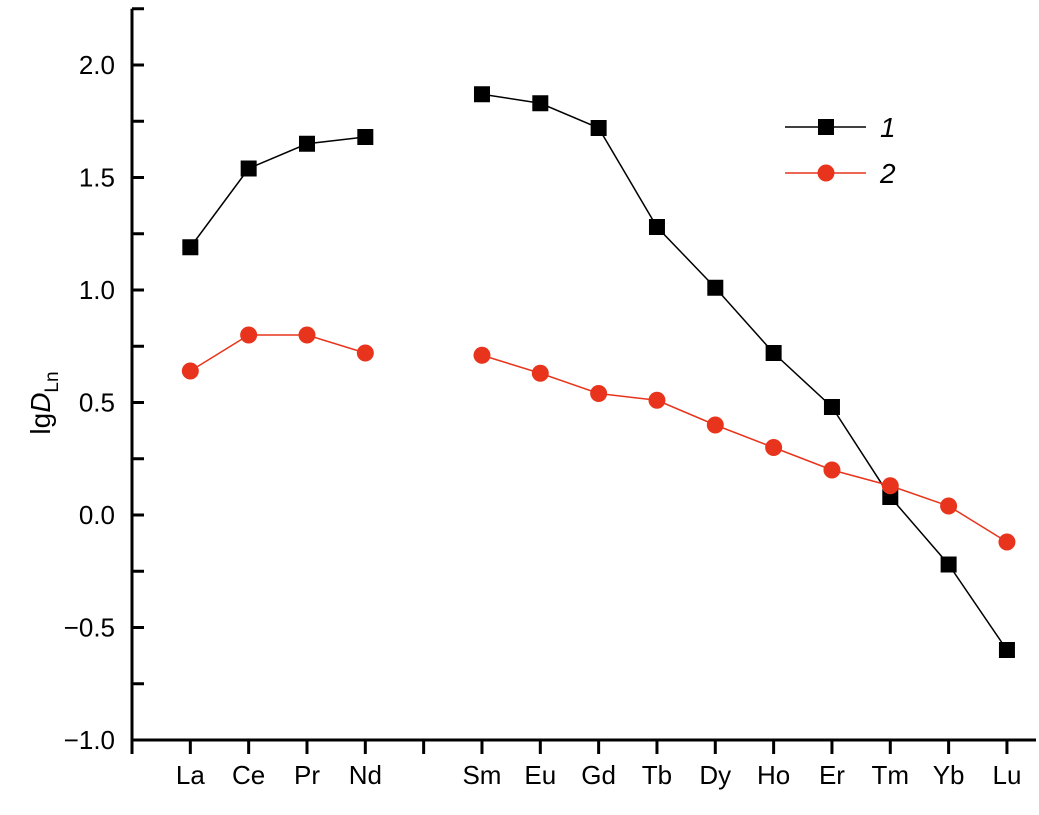  What do you see at coordinates (40, 414) in the screenshot?
I see `y-axis-label-main: lgD` at bounding box center [40, 414].